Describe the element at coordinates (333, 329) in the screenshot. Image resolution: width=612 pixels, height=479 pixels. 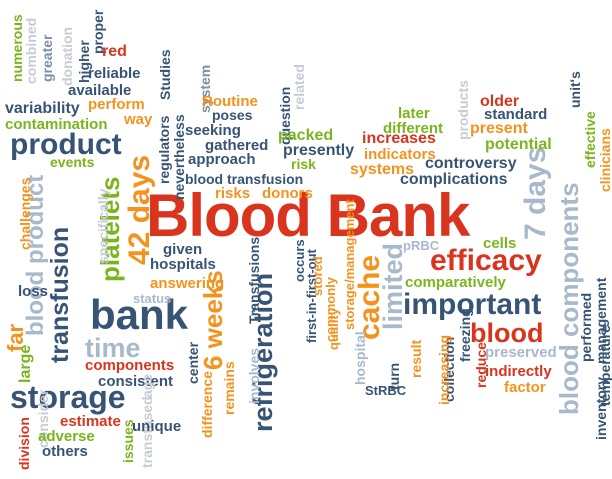
I see `word-quality: quality` at that location.